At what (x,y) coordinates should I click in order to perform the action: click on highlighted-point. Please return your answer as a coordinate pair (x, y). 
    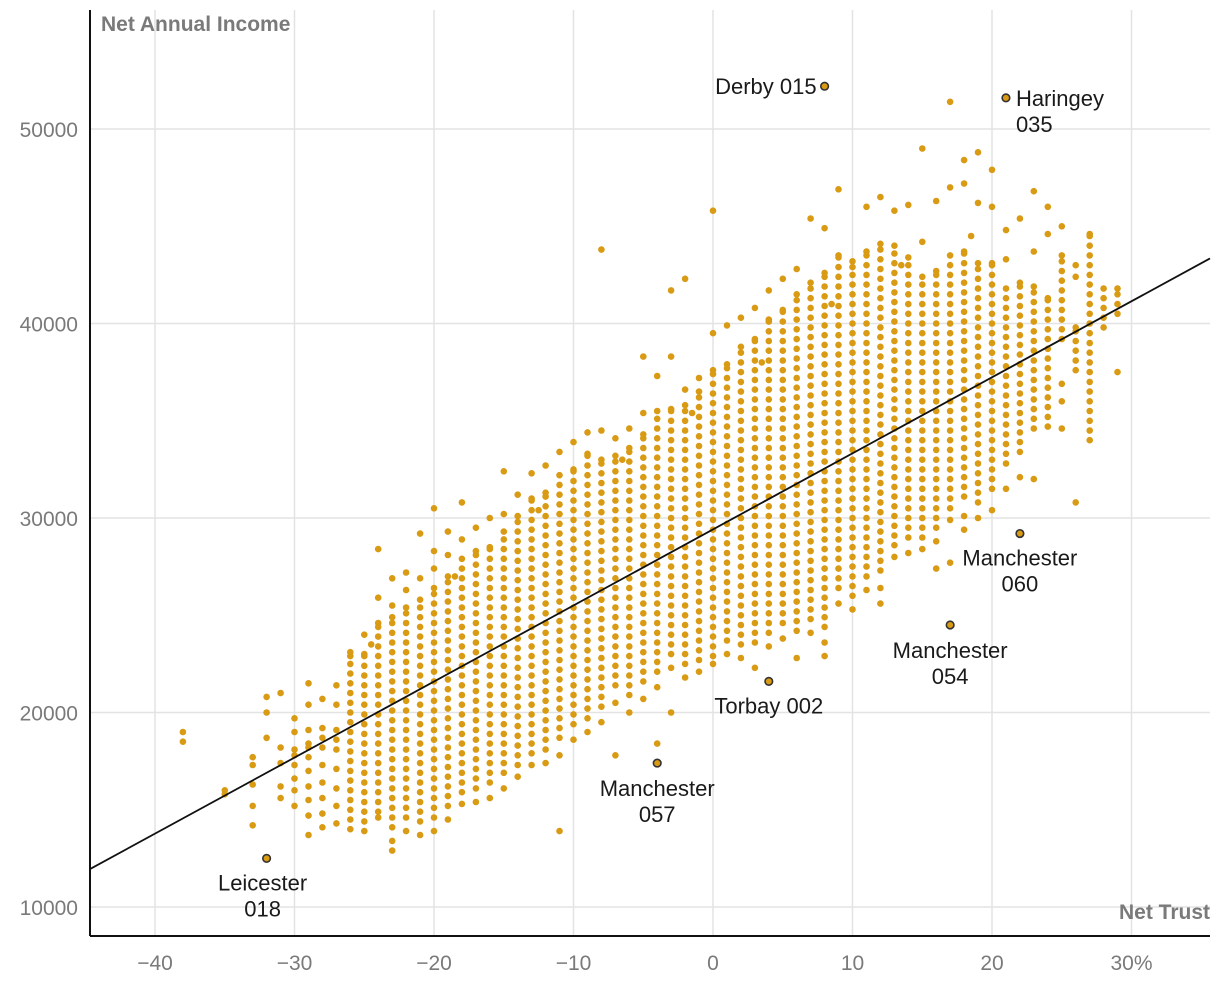
    Looking at the image, I should click on (1020, 533).